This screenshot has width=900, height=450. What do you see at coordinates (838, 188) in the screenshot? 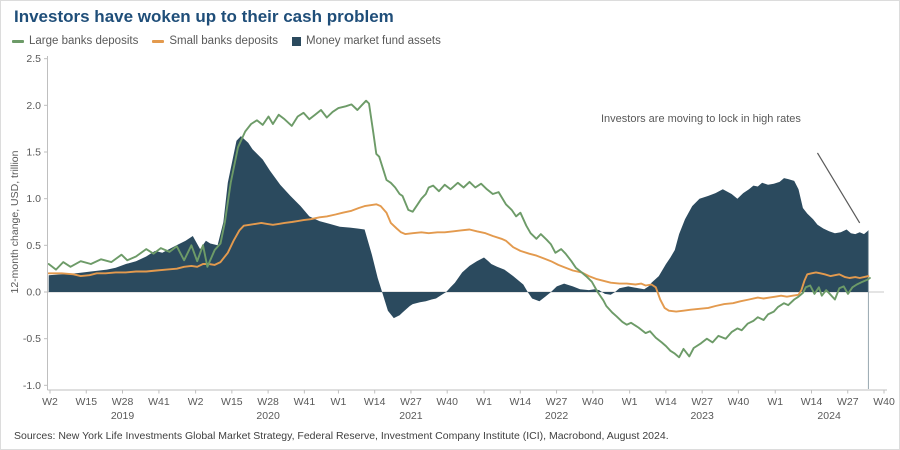
I see `annotation-pointer-line` at bounding box center [838, 188].